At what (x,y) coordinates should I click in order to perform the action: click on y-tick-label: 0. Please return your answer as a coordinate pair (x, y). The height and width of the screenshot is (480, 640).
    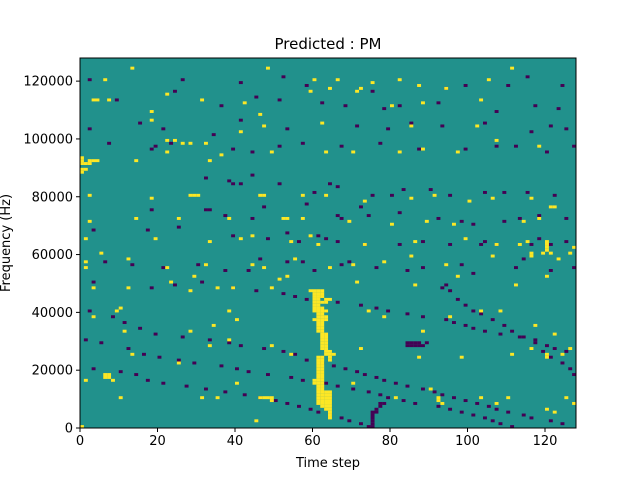
    Looking at the image, I should click on (69, 429).